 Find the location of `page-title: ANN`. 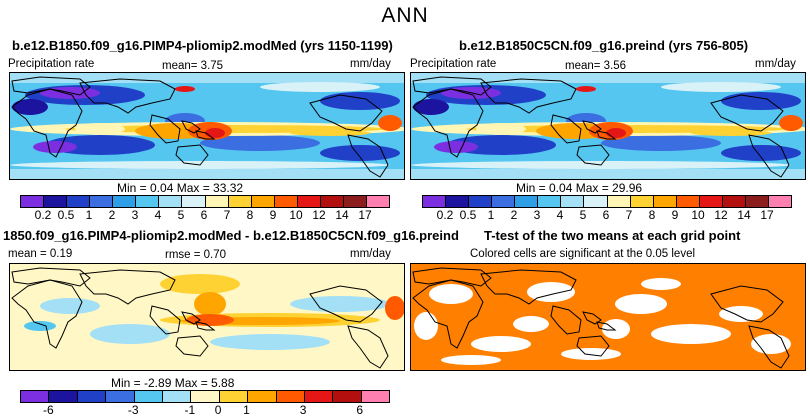

page-title: ANN is located at coordinates (405, 15).